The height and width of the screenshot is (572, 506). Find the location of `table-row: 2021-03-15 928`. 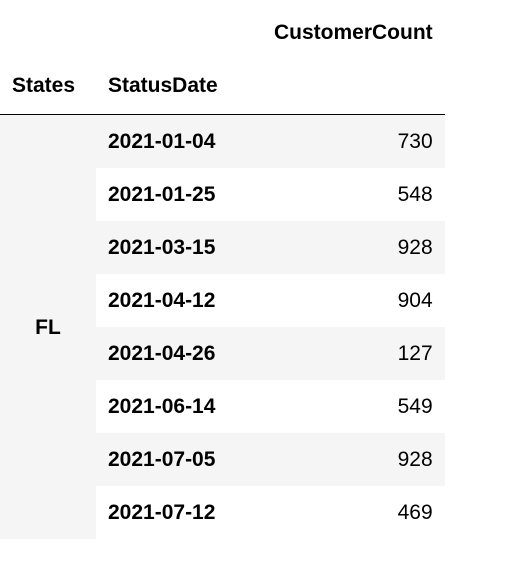

table-row: 2021-03-15 928 is located at coordinates (222, 247).